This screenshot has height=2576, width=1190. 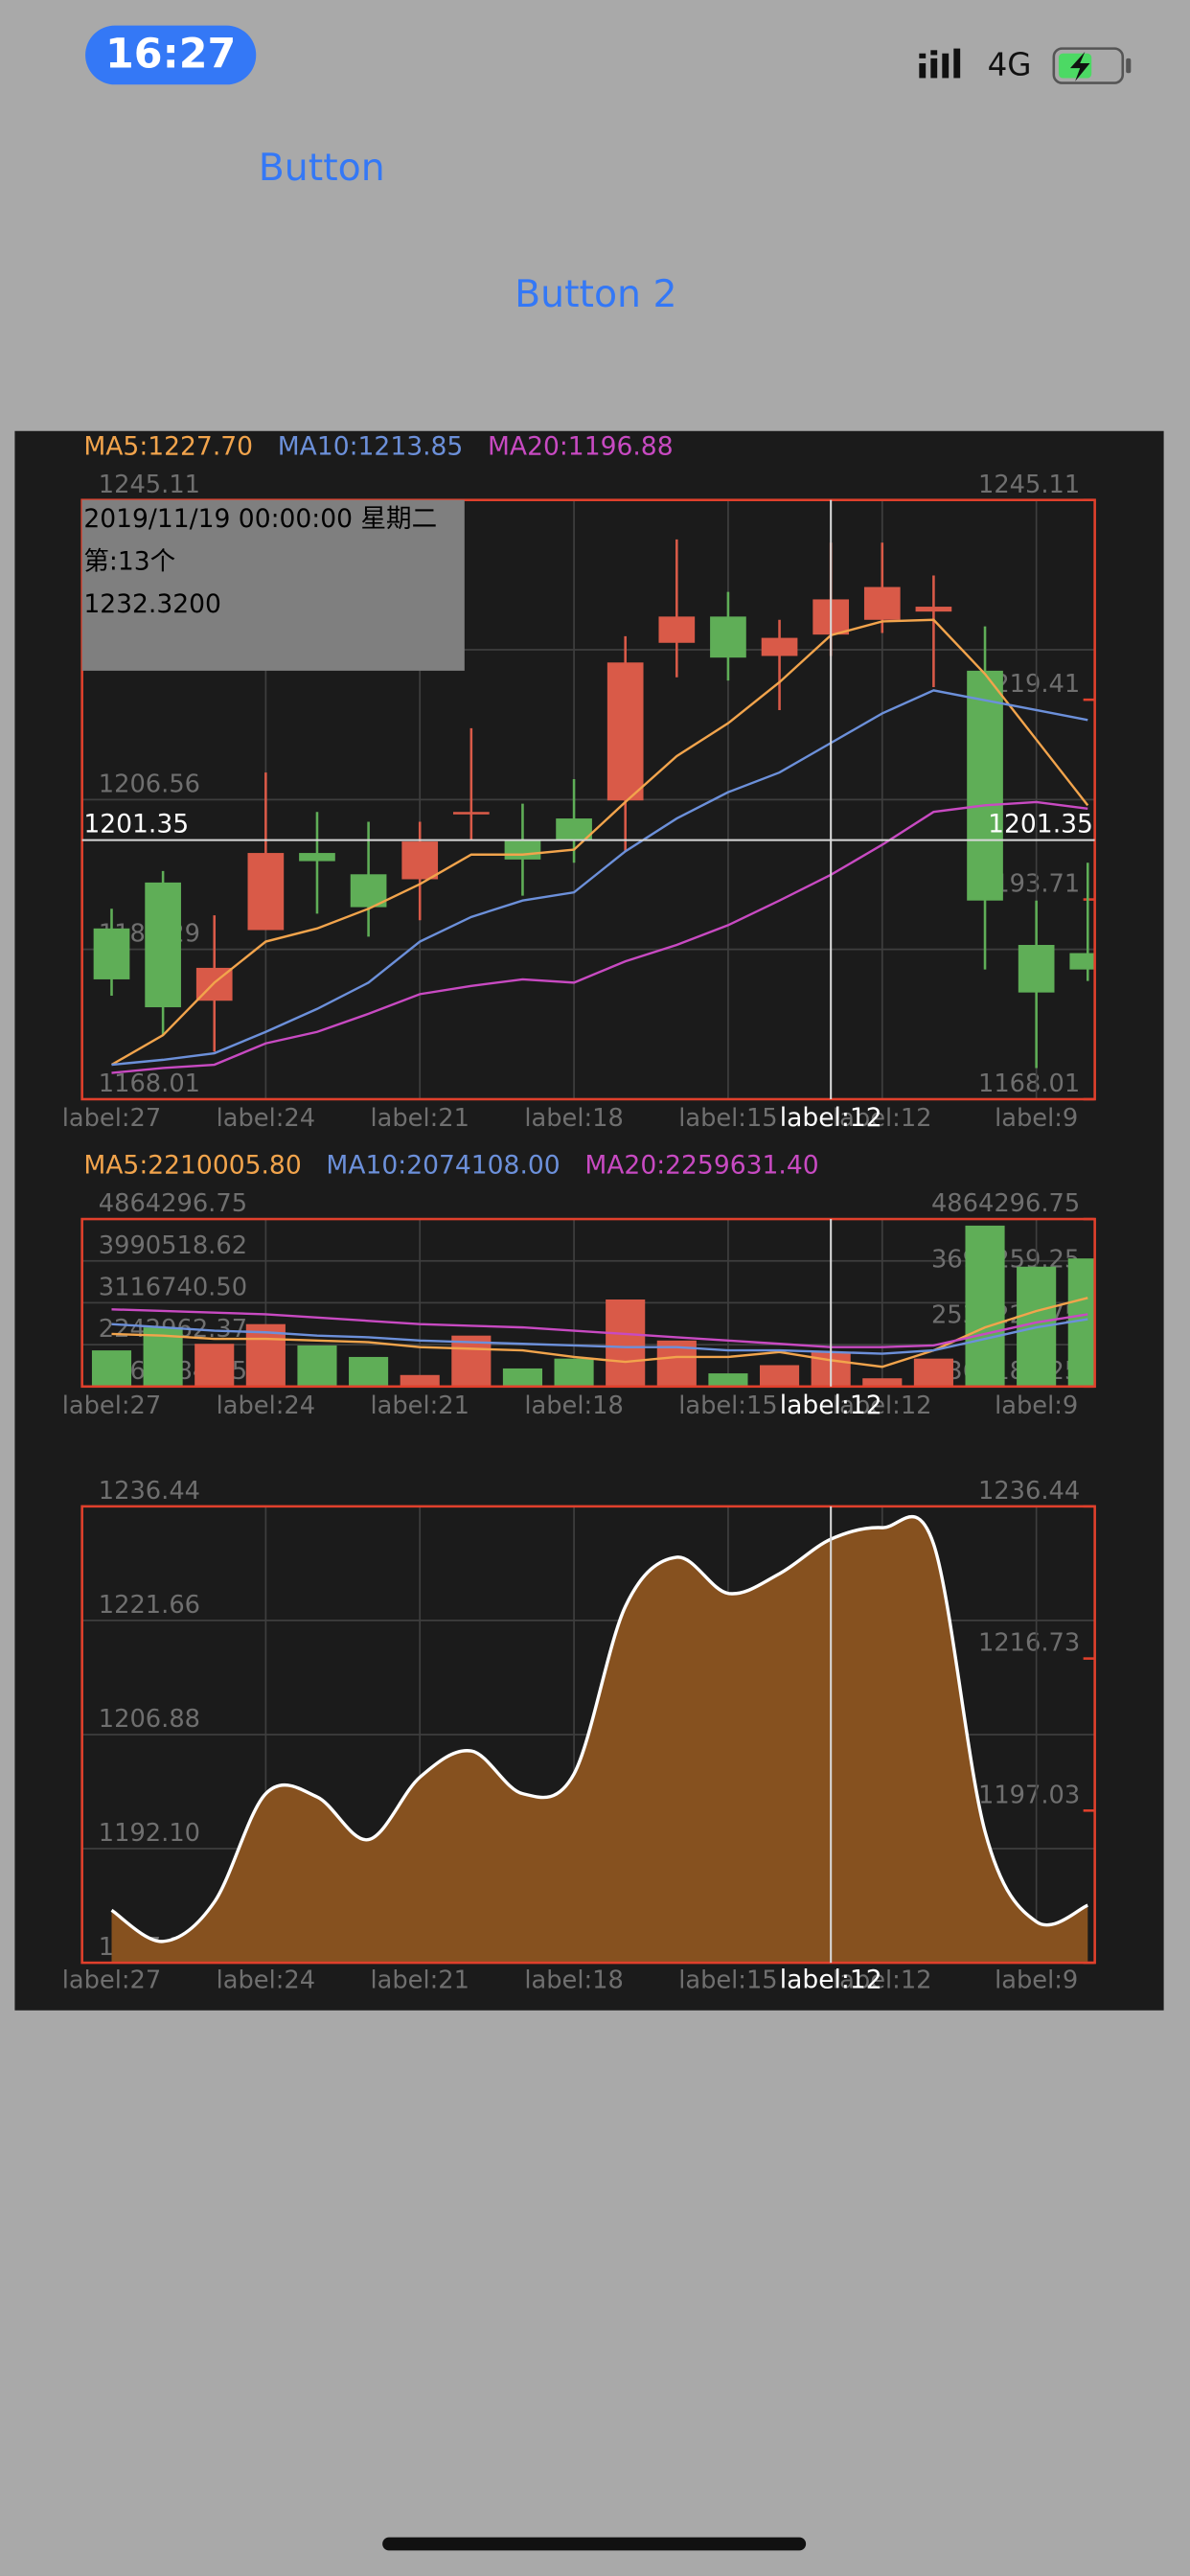 What do you see at coordinates (150, 784) in the screenshot?
I see `y-tick-label: 1206.56` at bounding box center [150, 784].